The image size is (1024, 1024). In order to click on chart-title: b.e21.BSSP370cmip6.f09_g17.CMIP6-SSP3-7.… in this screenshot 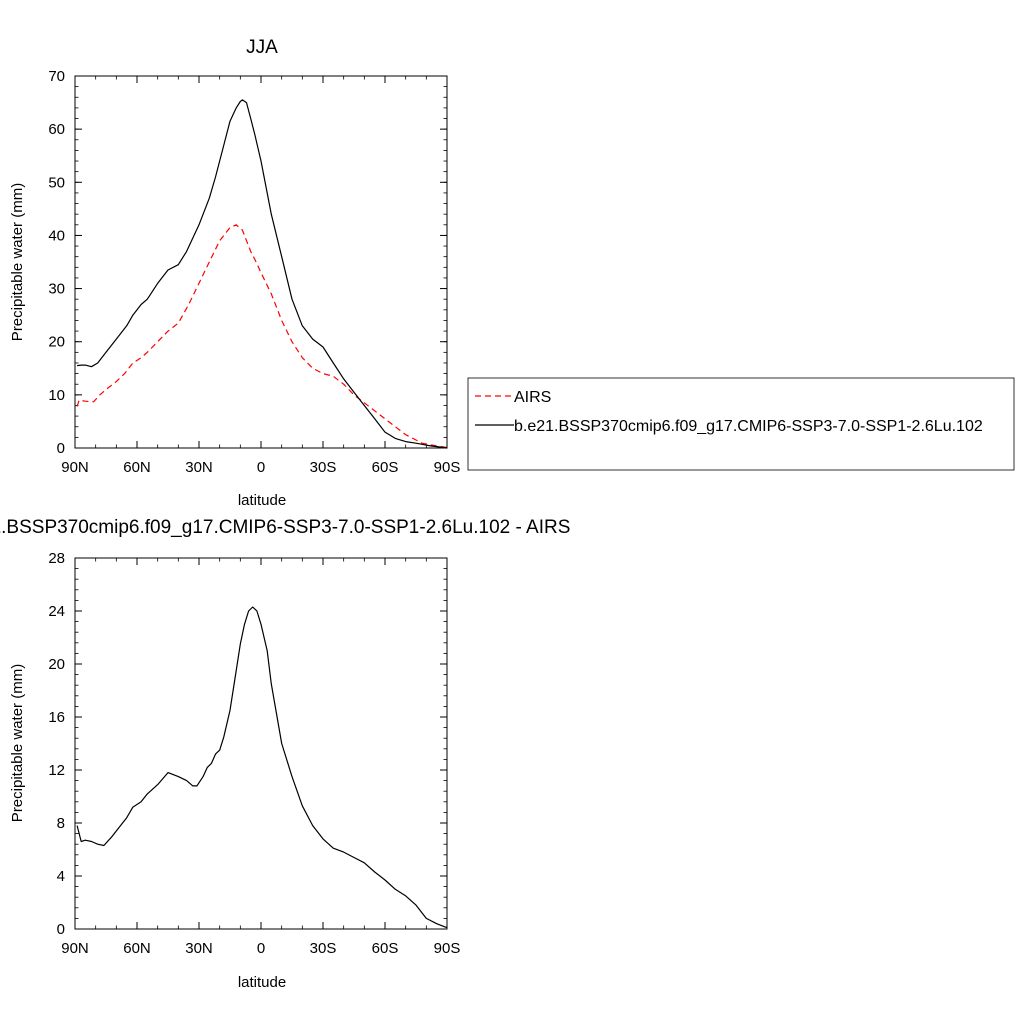, I will do `click(285, 527)`.